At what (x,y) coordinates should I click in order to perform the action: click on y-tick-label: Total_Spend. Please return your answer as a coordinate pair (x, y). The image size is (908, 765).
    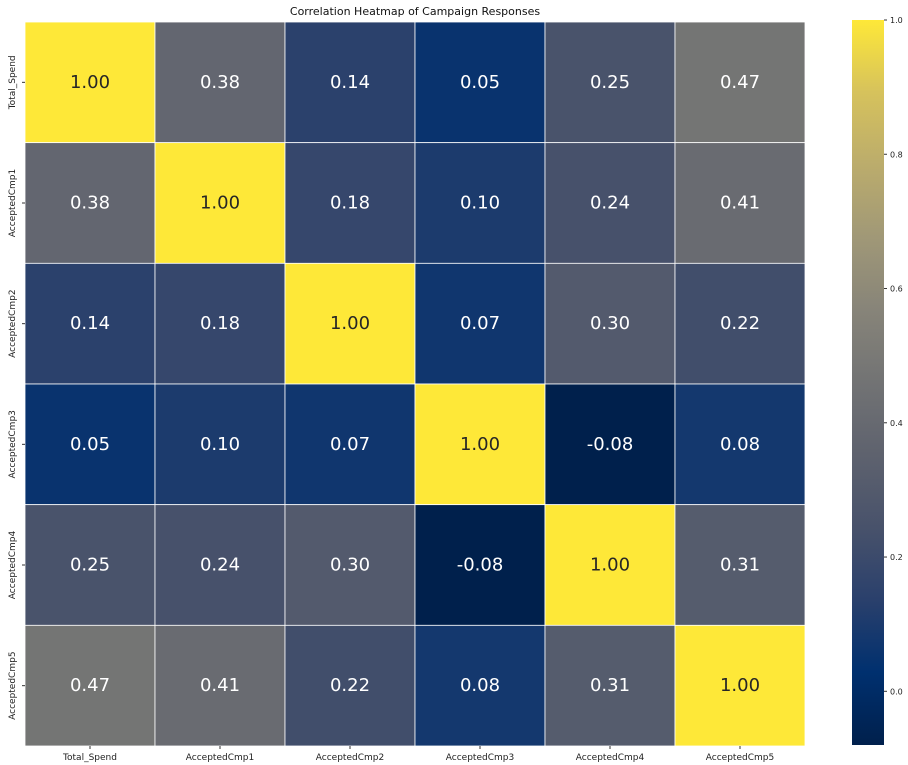
    Looking at the image, I should click on (13, 82).